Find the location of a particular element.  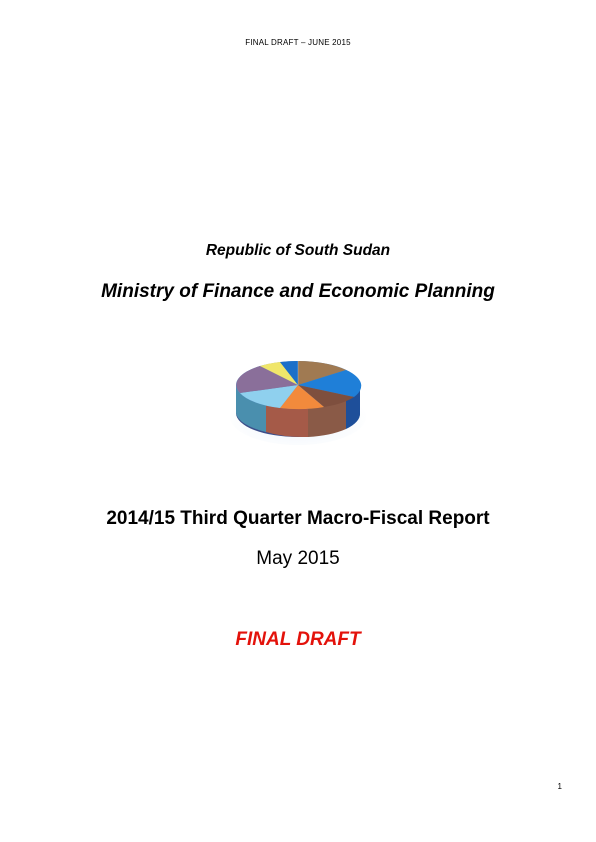

3d-pie-chart-icon is located at coordinates (298, 401).